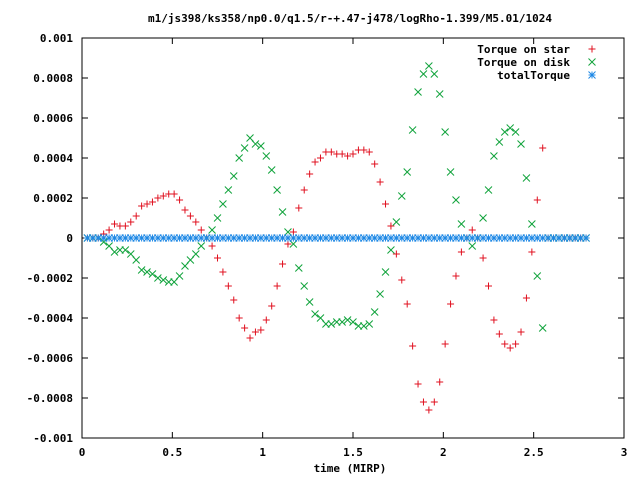 This screenshot has height=480, width=640. Describe the element at coordinates (523, 62) in the screenshot. I see `legend-label: Torque on disk` at that location.